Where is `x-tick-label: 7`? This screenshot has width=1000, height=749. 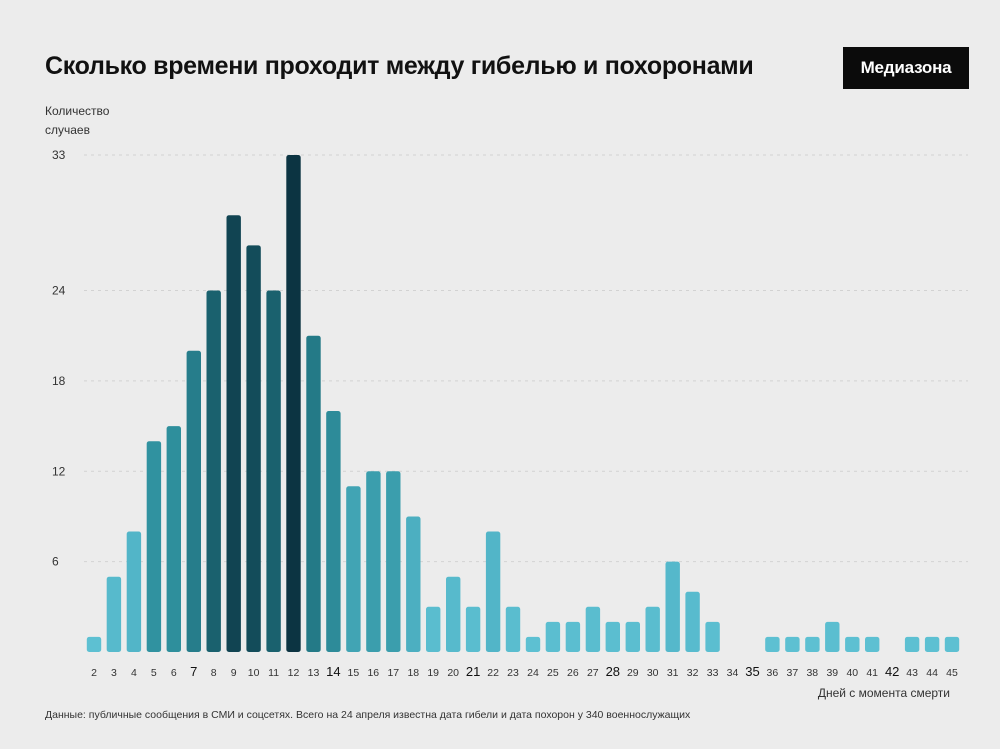 x-tick-label: 7 is located at coordinates (193, 671).